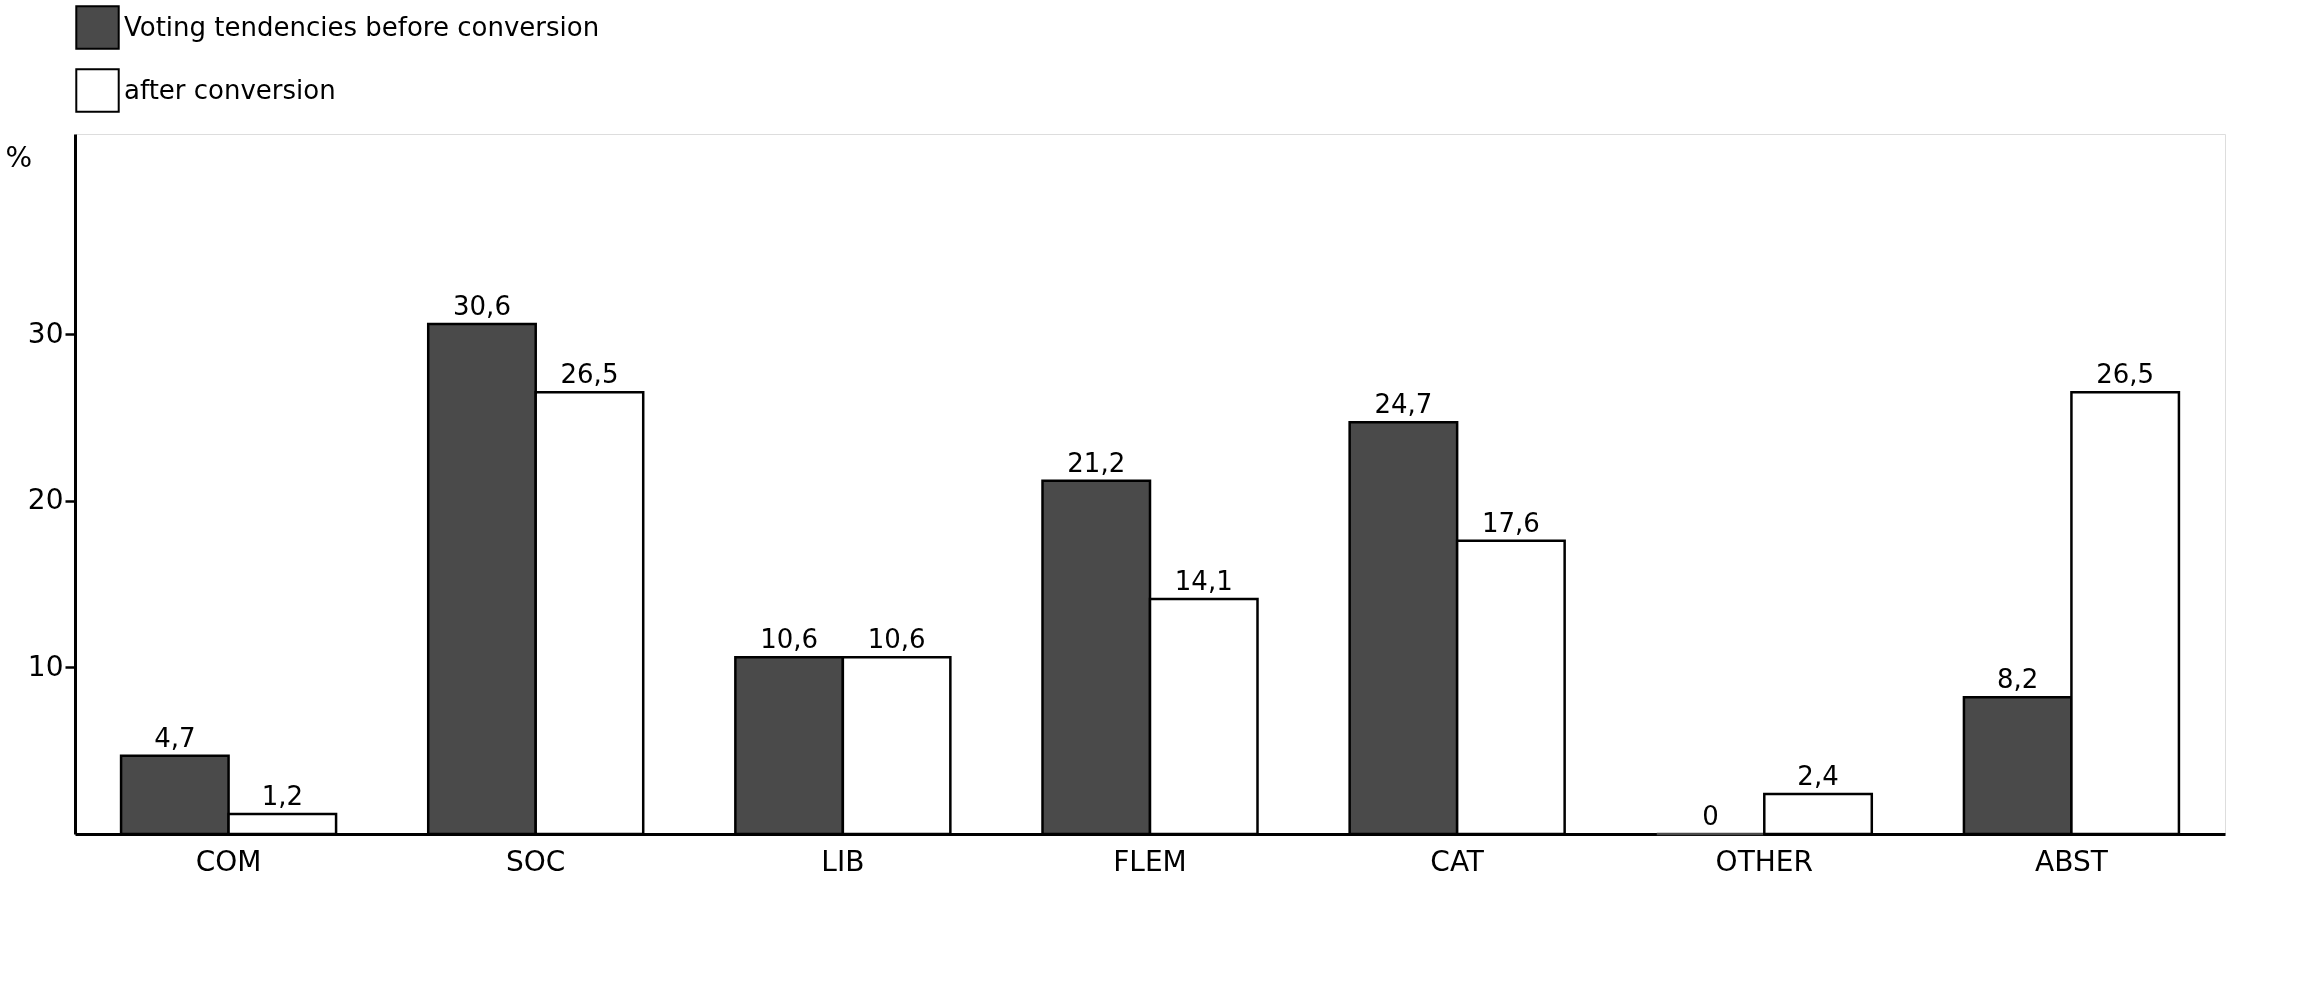 Image resolution: width=2311 pixels, height=986 pixels. I want to click on legend-label: Voting tendencies before conversion, so click(362, 26).